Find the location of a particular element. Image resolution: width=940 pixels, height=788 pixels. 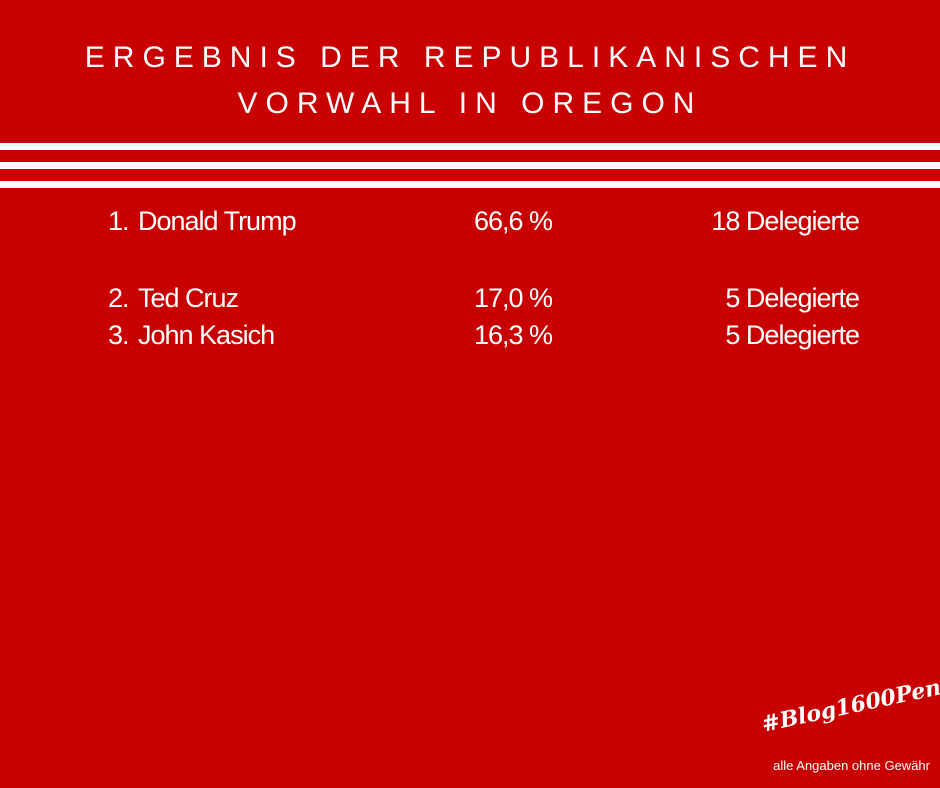

result-rank: 3. is located at coordinates (119, 335).